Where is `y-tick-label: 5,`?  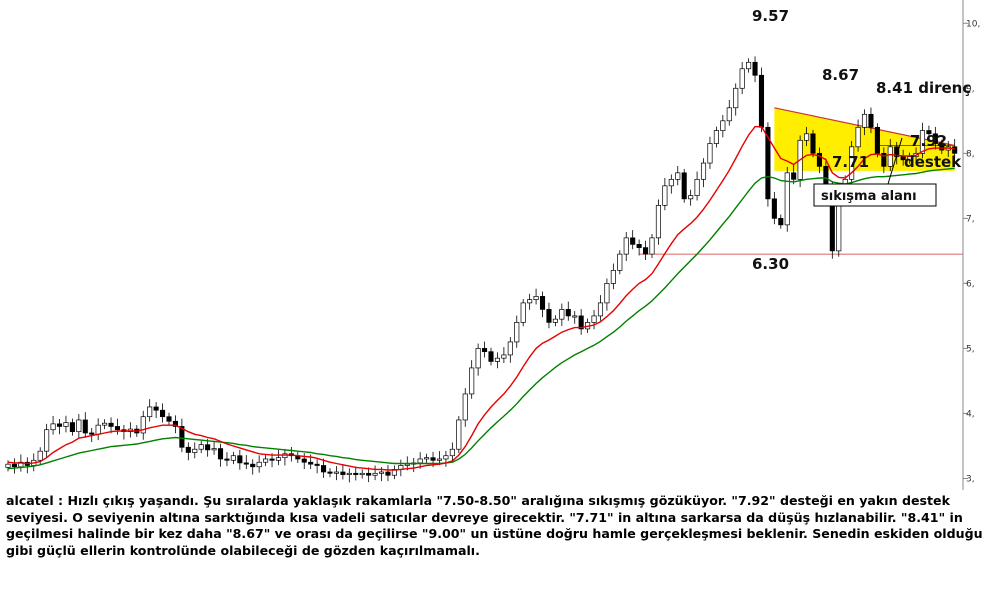 y-tick-label: 5, is located at coordinates (970, 349).